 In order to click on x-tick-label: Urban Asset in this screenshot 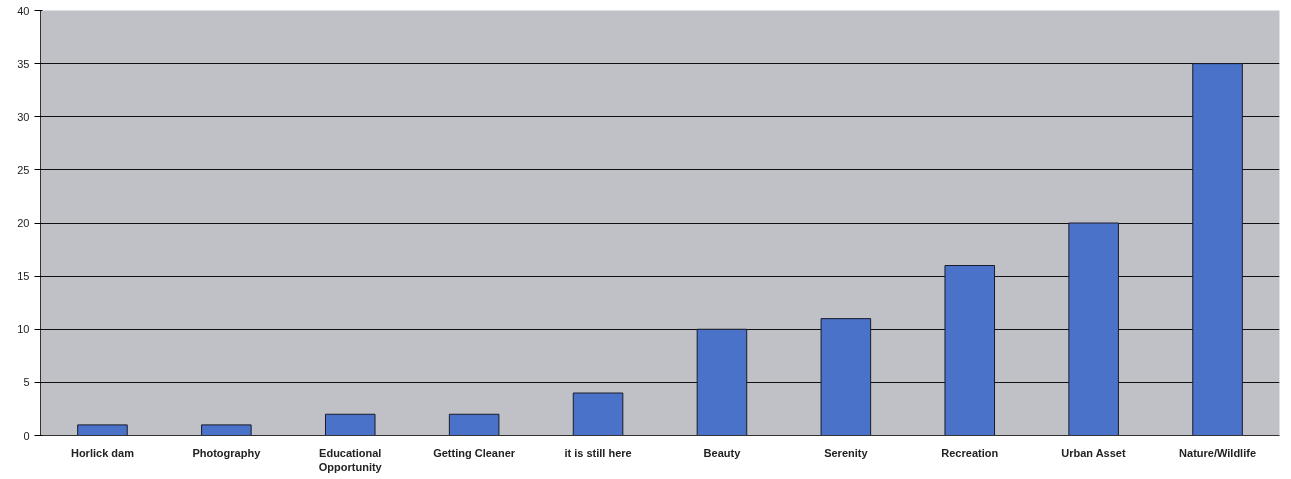, I will do `click(1093, 452)`.